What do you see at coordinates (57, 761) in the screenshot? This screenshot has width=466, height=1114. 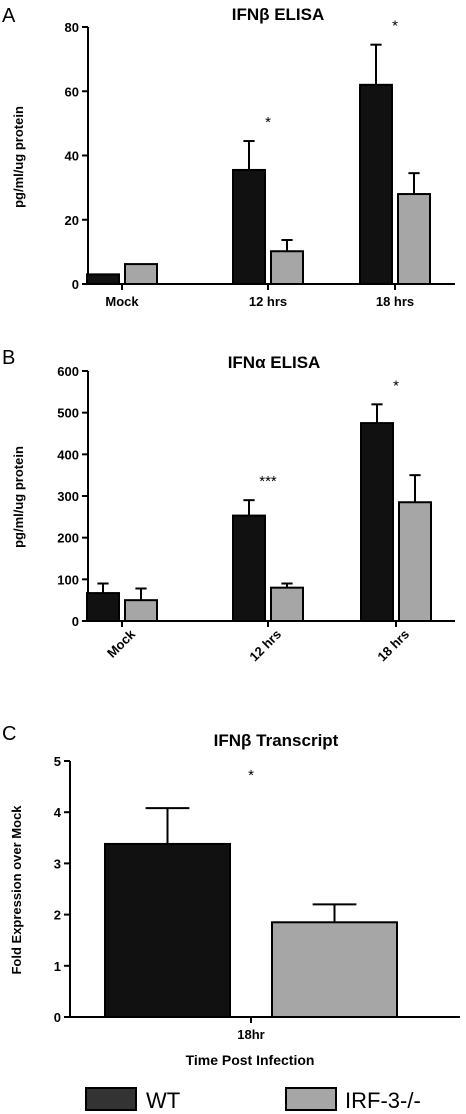 I see `chart-c-ytick-label: 5` at bounding box center [57, 761].